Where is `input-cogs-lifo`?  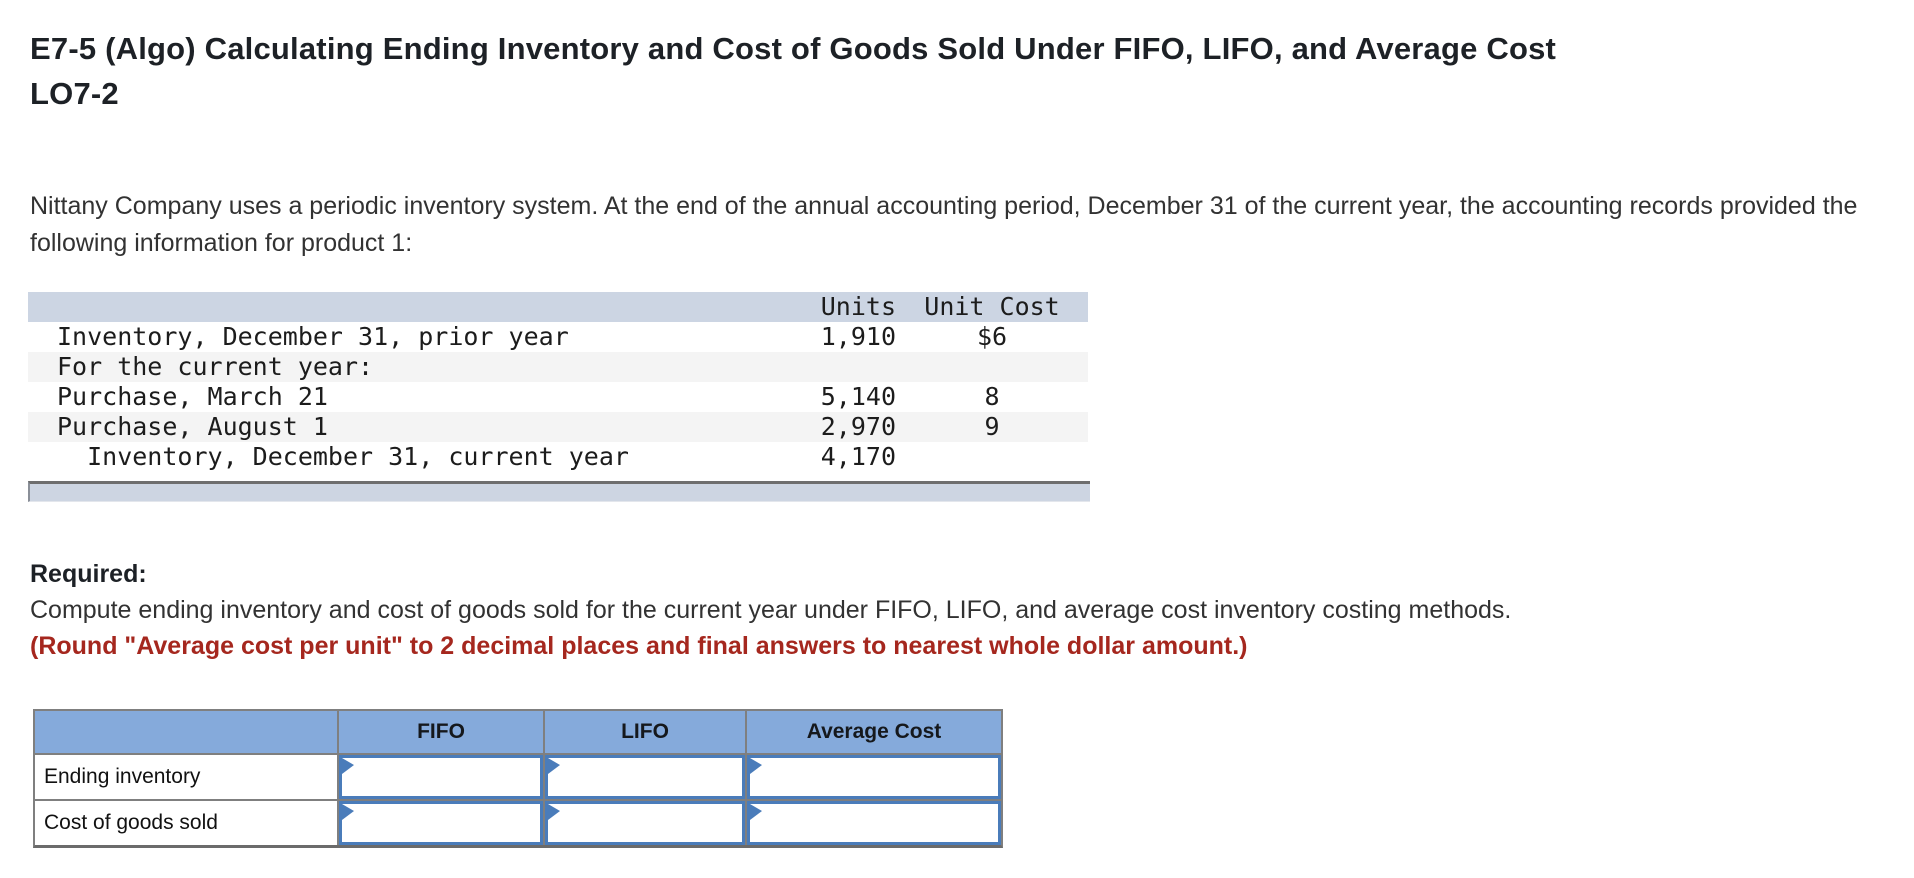
input-cogs-lifo is located at coordinates (645, 823).